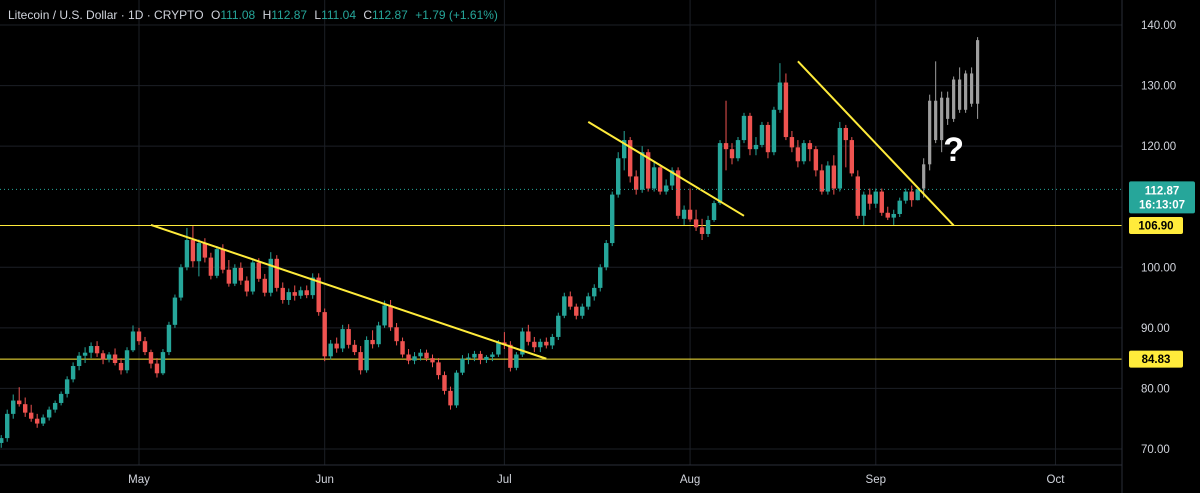 The image size is (1200, 493). I want to click on current-price-badge, so click(1162, 197).